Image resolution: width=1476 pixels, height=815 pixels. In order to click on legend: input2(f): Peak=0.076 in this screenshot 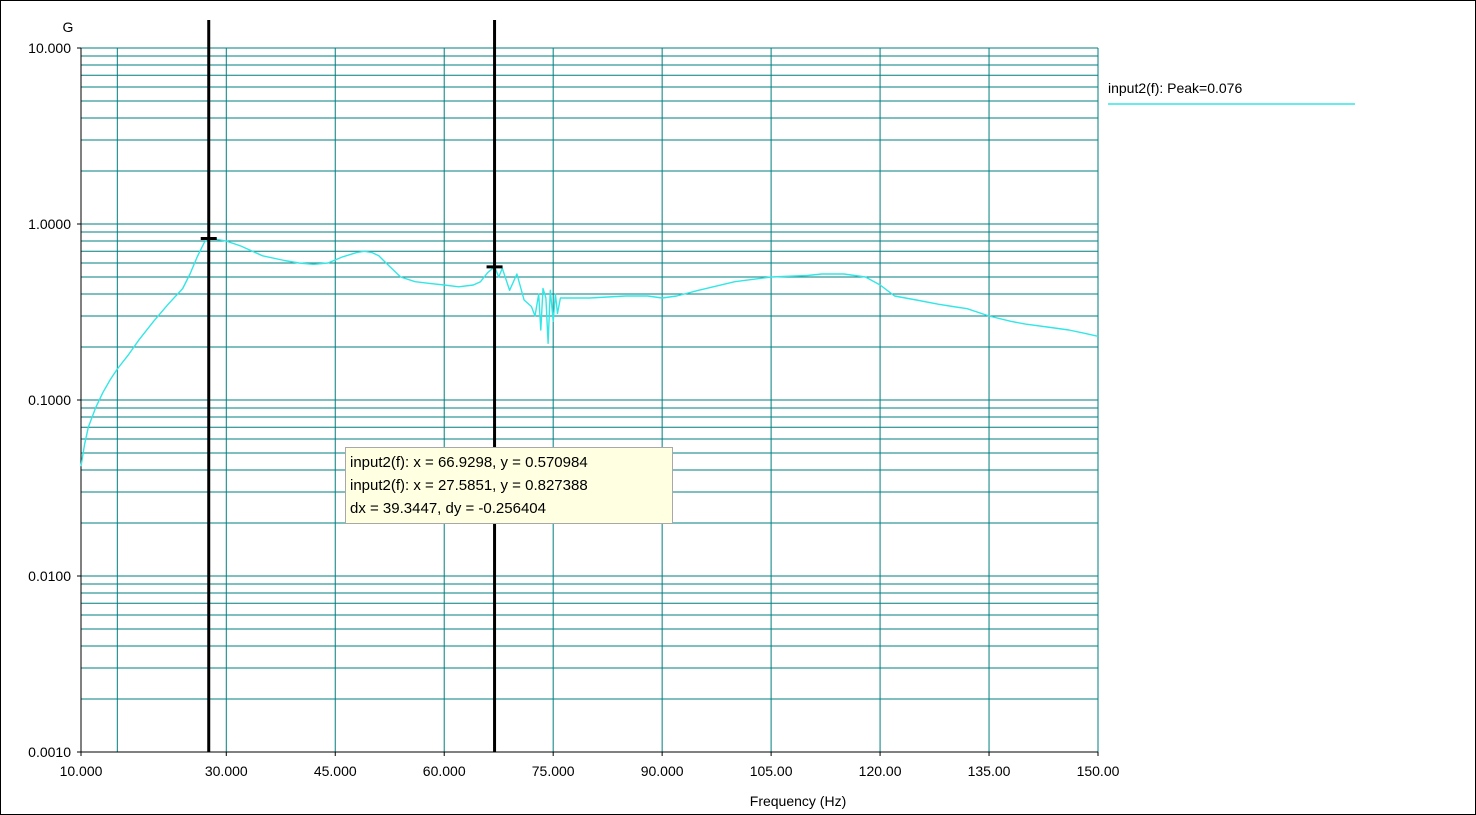, I will do `click(1231, 92)`.